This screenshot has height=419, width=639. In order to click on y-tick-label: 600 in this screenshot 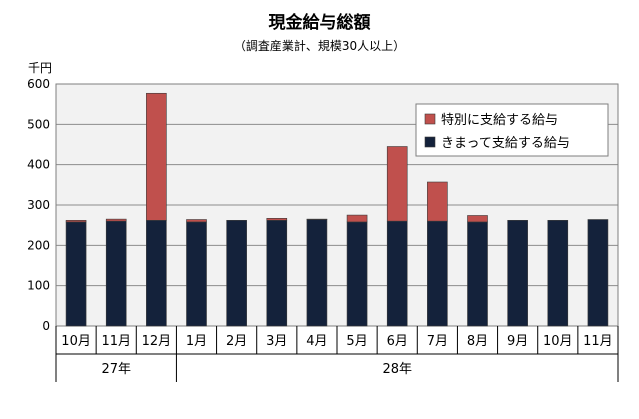, I will do `click(38, 84)`.